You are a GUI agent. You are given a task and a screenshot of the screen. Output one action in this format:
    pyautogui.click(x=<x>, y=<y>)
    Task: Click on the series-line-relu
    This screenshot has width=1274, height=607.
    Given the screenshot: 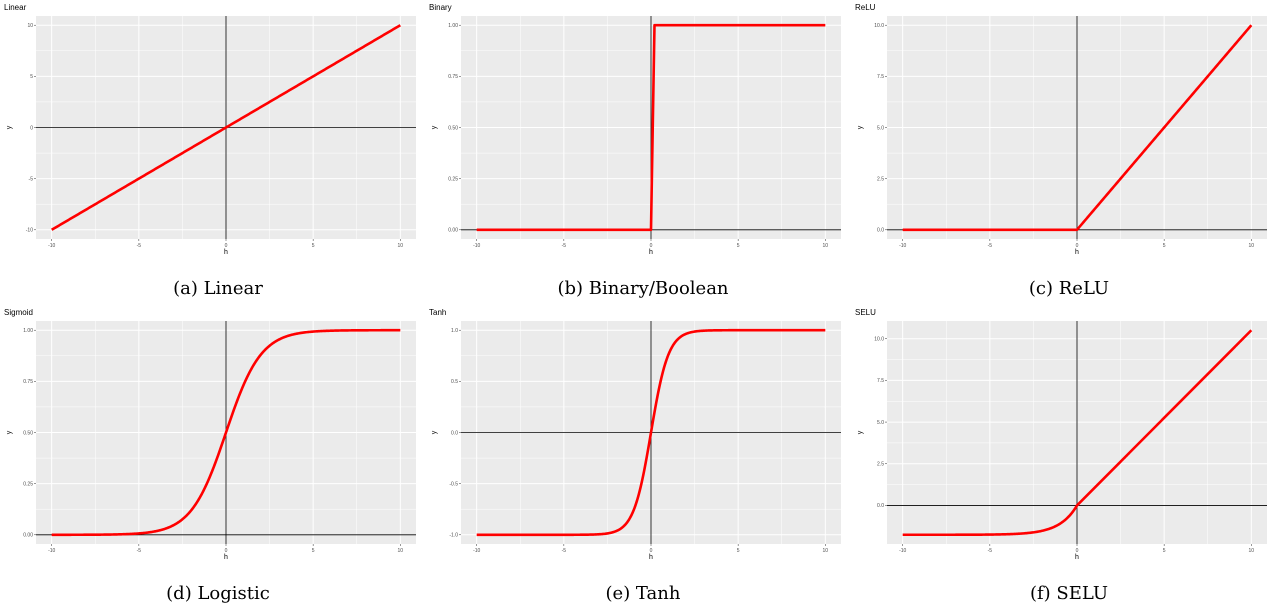 What is the action you would take?
    pyautogui.click(x=1077, y=128)
    